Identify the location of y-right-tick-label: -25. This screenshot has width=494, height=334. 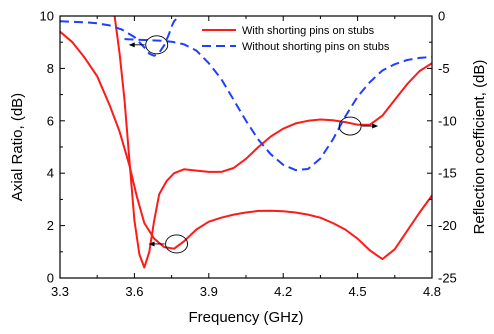
(447, 278).